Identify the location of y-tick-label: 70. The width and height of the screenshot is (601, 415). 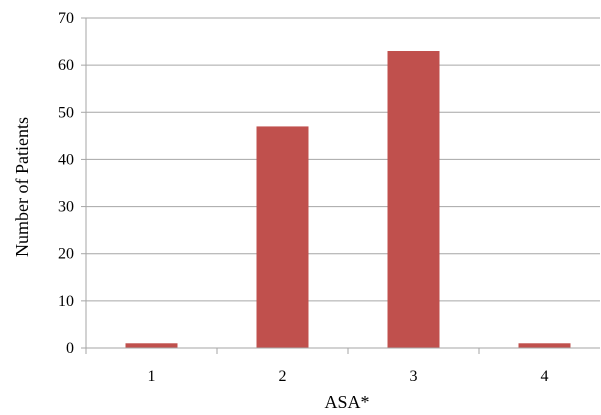
(66, 18).